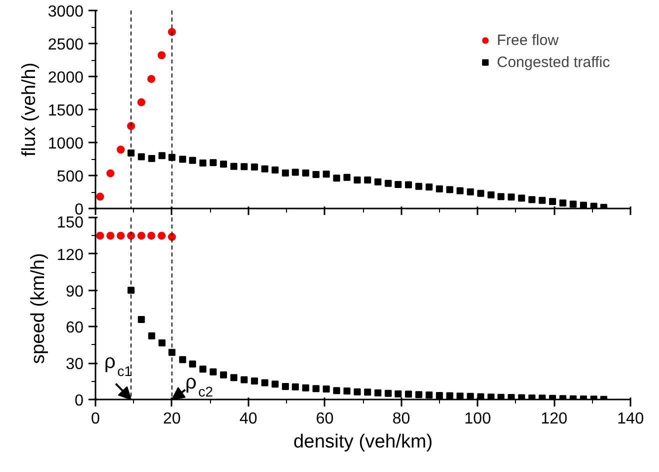 The width and height of the screenshot is (659, 472). Describe the element at coordinates (66, 111) in the screenshot. I see `y-tick-label: 1500` at that location.